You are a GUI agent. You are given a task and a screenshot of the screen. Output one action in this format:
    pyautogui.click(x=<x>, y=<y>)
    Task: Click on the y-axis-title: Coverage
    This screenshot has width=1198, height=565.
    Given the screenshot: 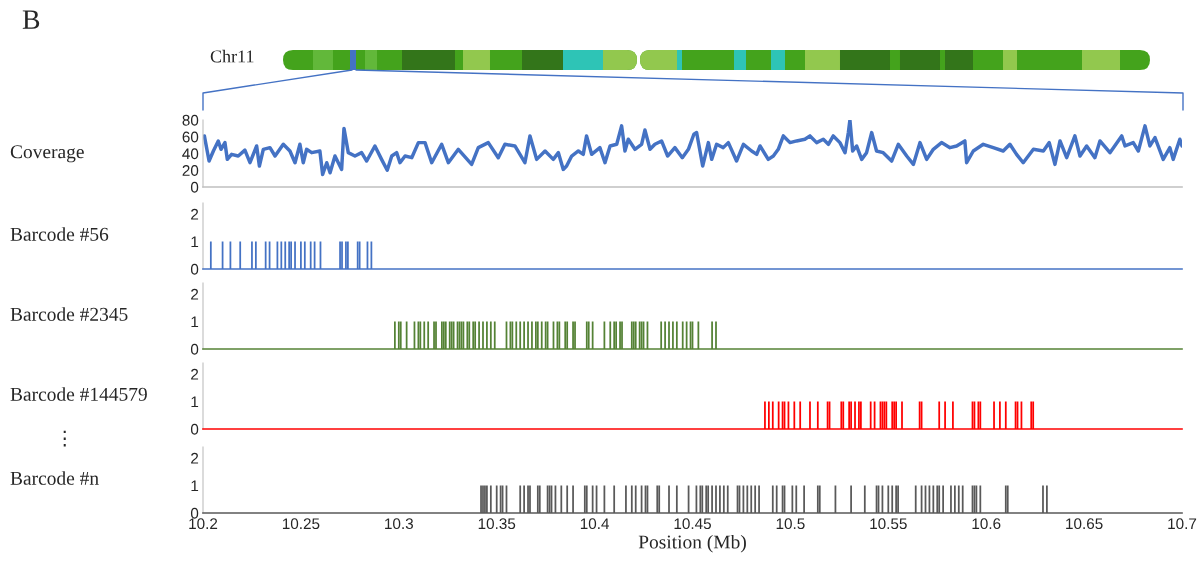 What is the action you would take?
    pyautogui.click(x=47, y=154)
    